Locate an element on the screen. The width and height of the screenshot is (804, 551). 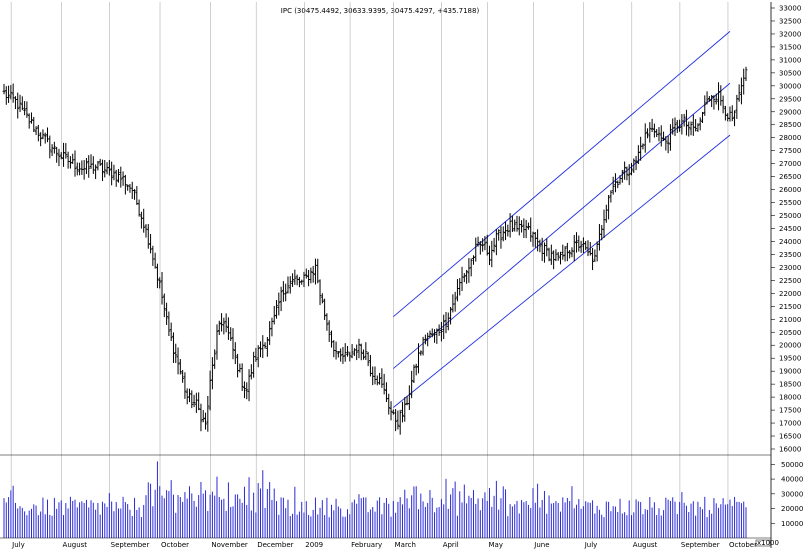
price-tick-label: 24500 is located at coordinates (790, 229).